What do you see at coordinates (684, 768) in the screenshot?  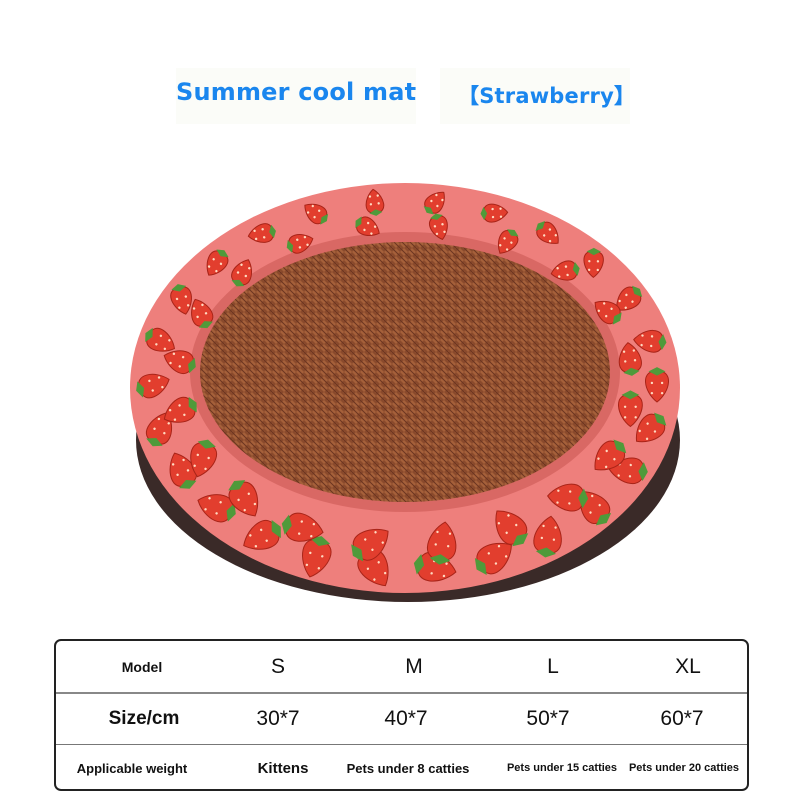 I see `weight-xl: Pets under 20 catties` at bounding box center [684, 768].